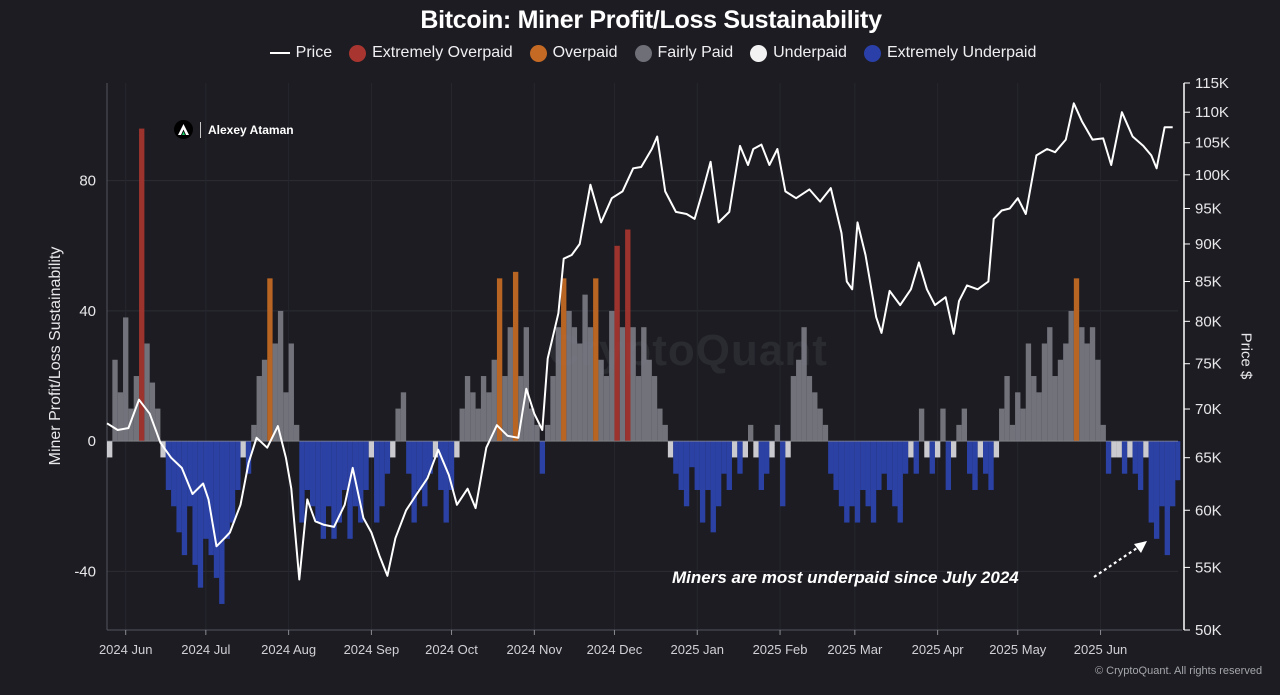  What do you see at coordinates (1208, 244) in the screenshot?
I see `y2-tick-label: 90K` at bounding box center [1208, 244].